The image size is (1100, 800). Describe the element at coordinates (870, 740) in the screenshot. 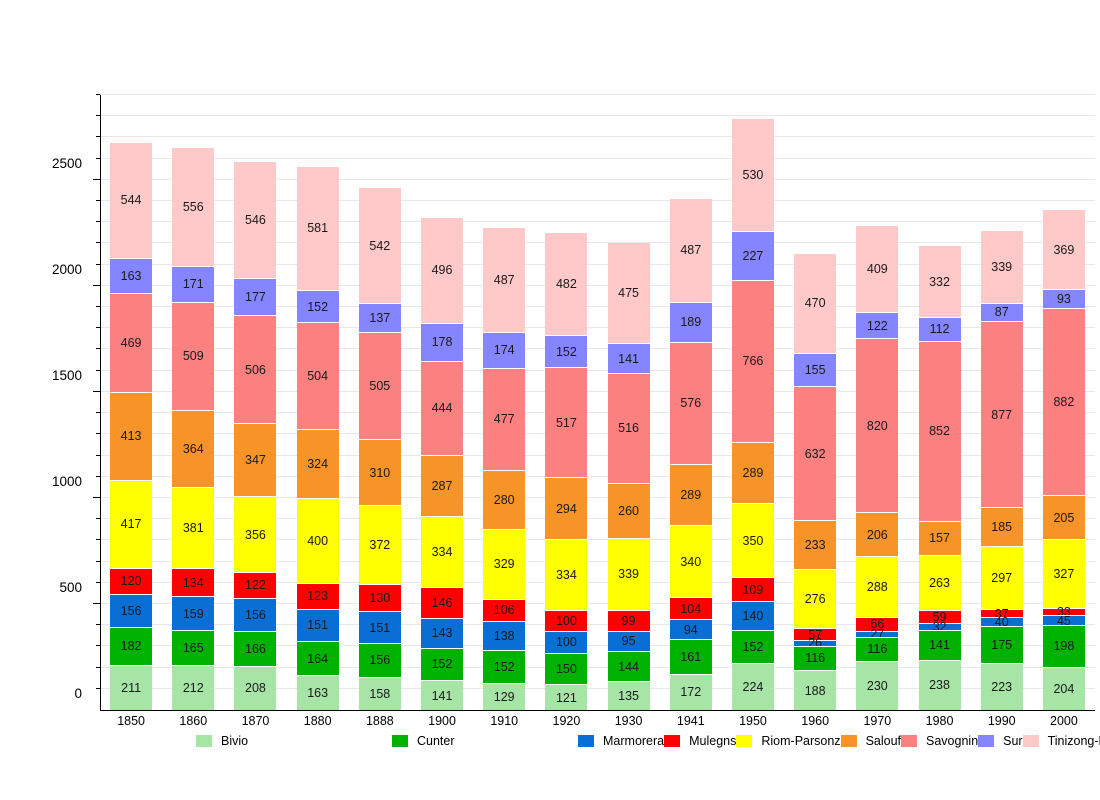

I see `legend-item-salouf: Salouf` at that location.